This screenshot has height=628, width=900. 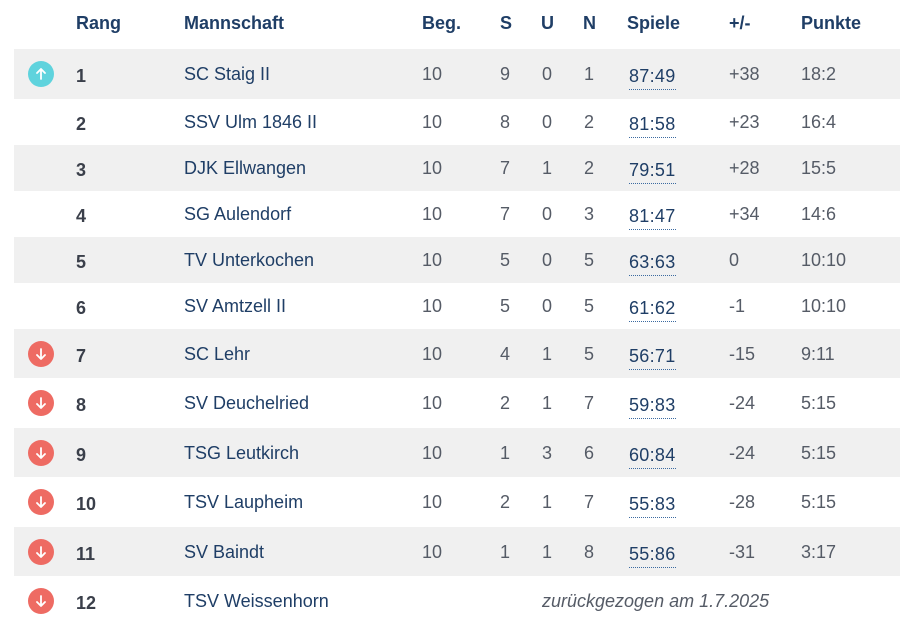 What do you see at coordinates (652, 78) in the screenshot?
I see `spiele-score-link: 87:49` at bounding box center [652, 78].